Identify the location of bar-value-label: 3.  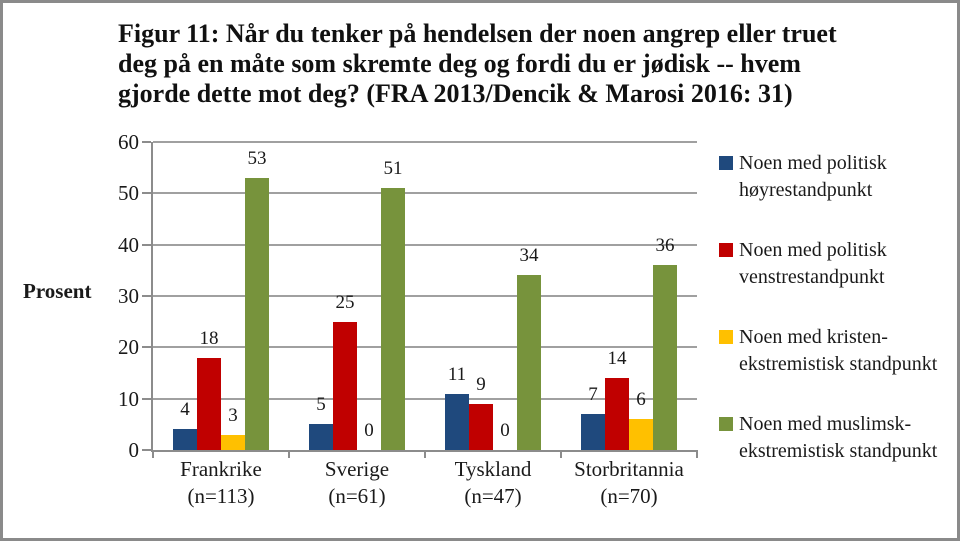
(233, 415).